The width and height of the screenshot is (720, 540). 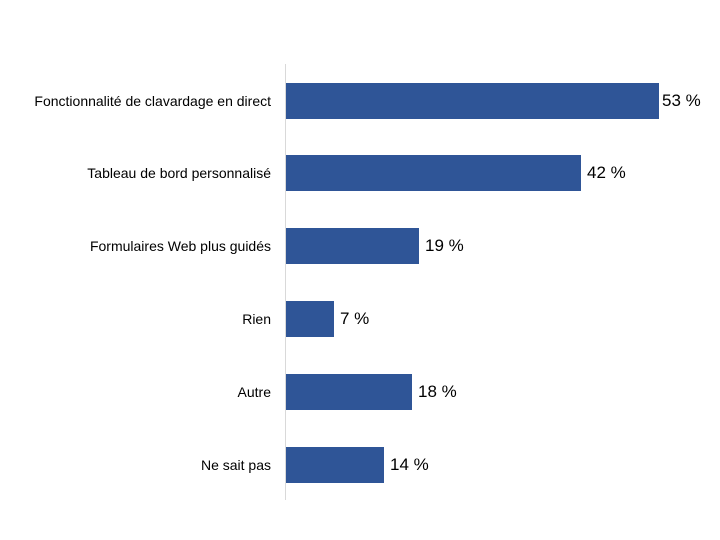 I want to click on value-label: 18 %, so click(x=437, y=391).